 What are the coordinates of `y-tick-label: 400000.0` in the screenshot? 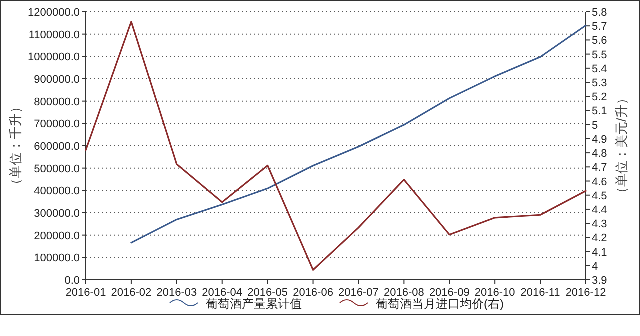 It's located at (57, 192).